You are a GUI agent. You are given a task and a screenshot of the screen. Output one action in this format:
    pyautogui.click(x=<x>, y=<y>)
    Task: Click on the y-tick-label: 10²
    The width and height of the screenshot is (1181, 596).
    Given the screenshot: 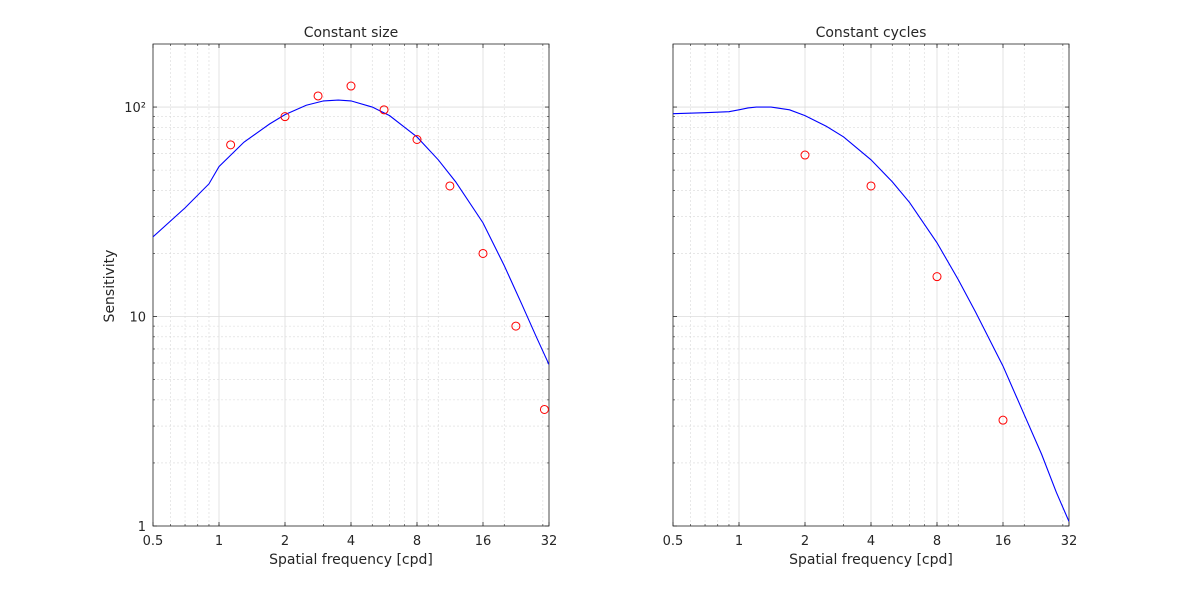 What is the action you would take?
    pyautogui.click(x=135, y=108)
    